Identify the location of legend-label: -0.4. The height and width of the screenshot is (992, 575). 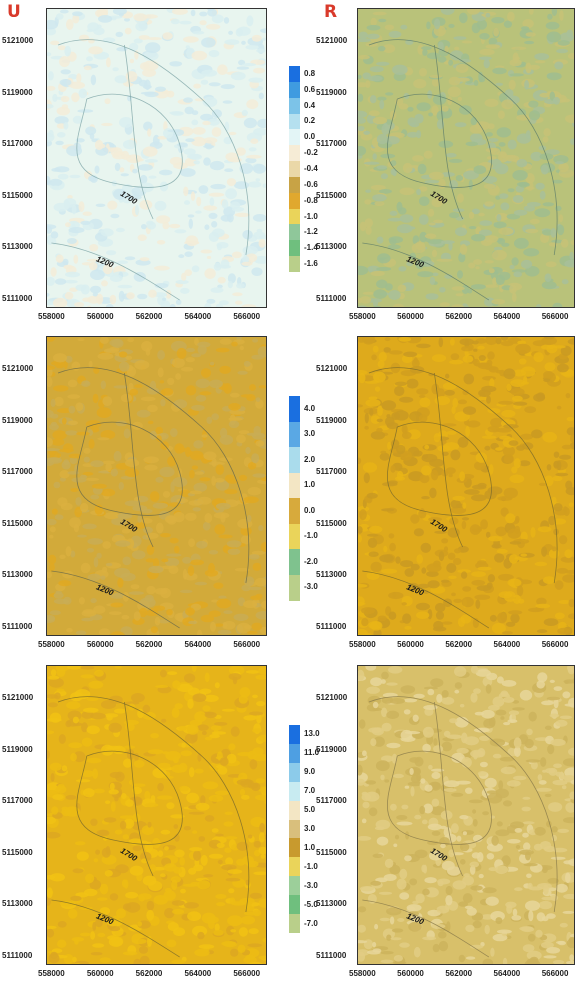
(311, 168).